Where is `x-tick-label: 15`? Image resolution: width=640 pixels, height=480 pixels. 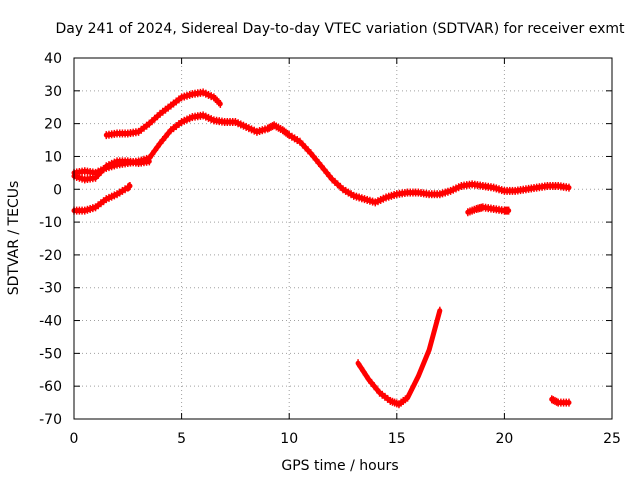 x-tick-label: 15 is located at coordinates (397, 439).